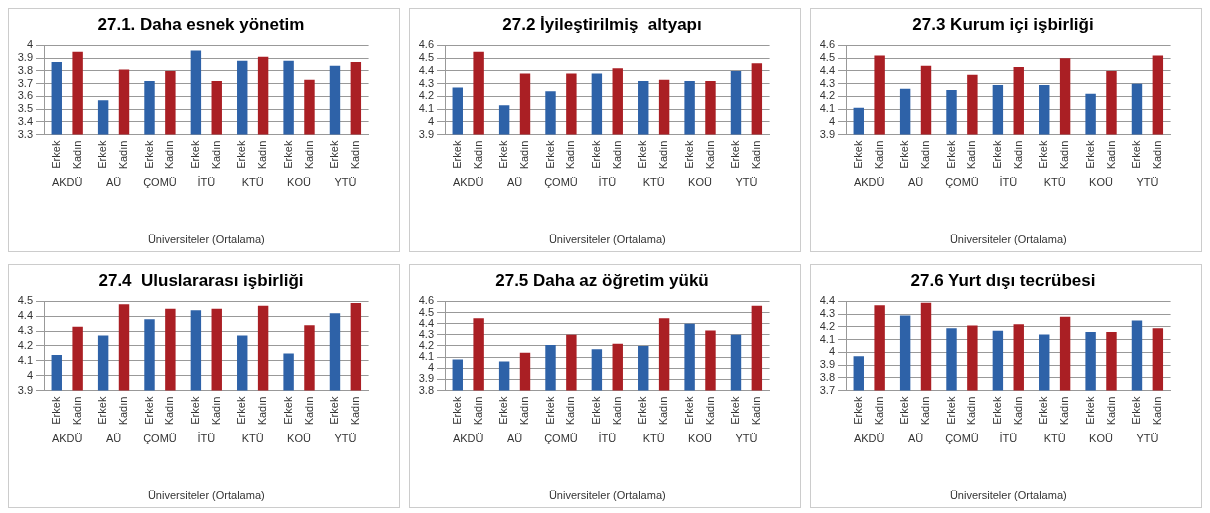 This screenshot has height=513, width=1210. I want to click on chart-title: 27.4 Uluslararası işbirliği, so click(201, 280).